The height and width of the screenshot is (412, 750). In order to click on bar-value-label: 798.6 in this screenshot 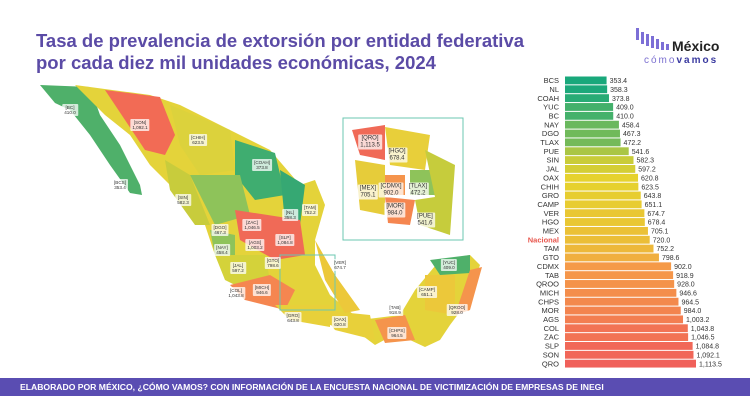, I will do `click(671, 258)`.